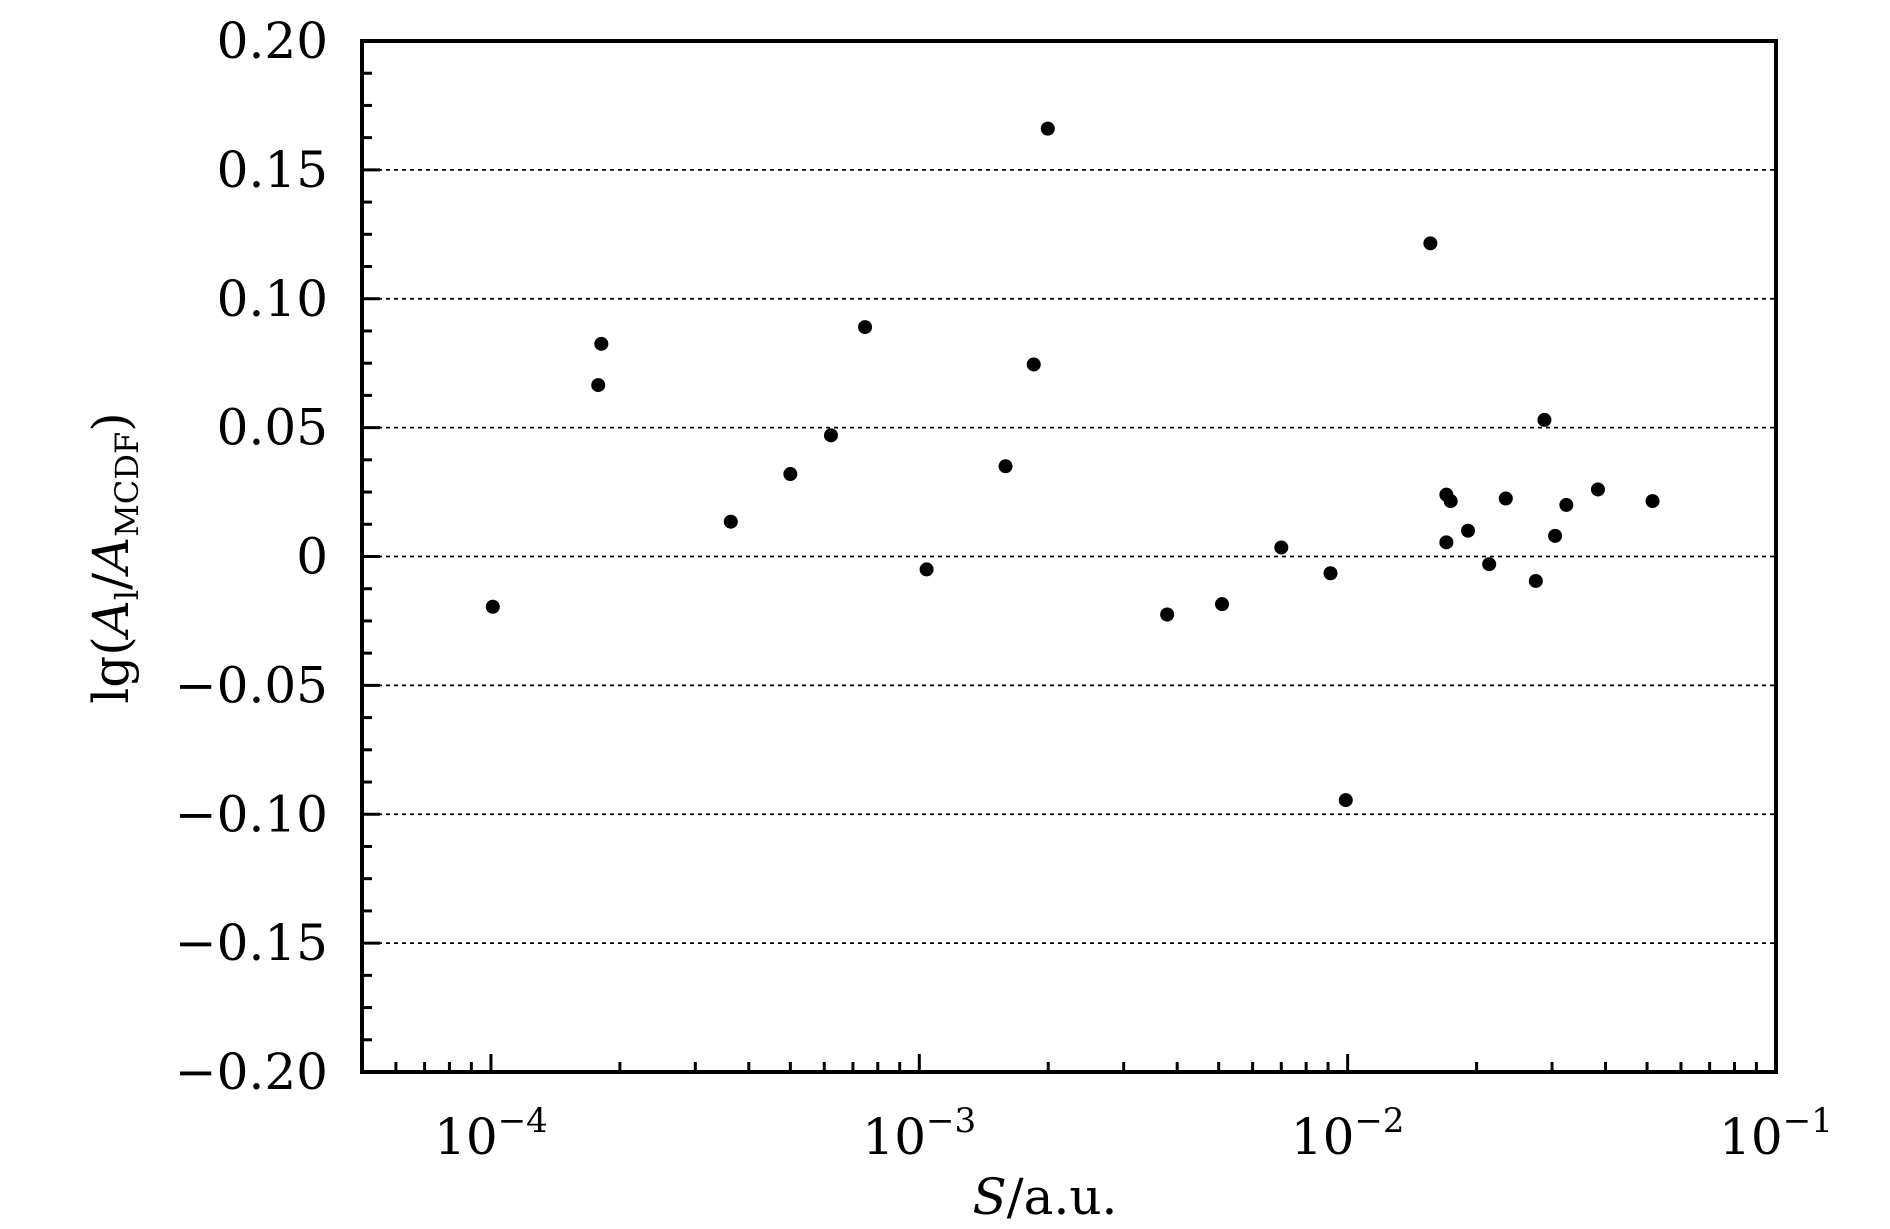  I want to click on y-tick-label: −0.05, so click(251, 685).